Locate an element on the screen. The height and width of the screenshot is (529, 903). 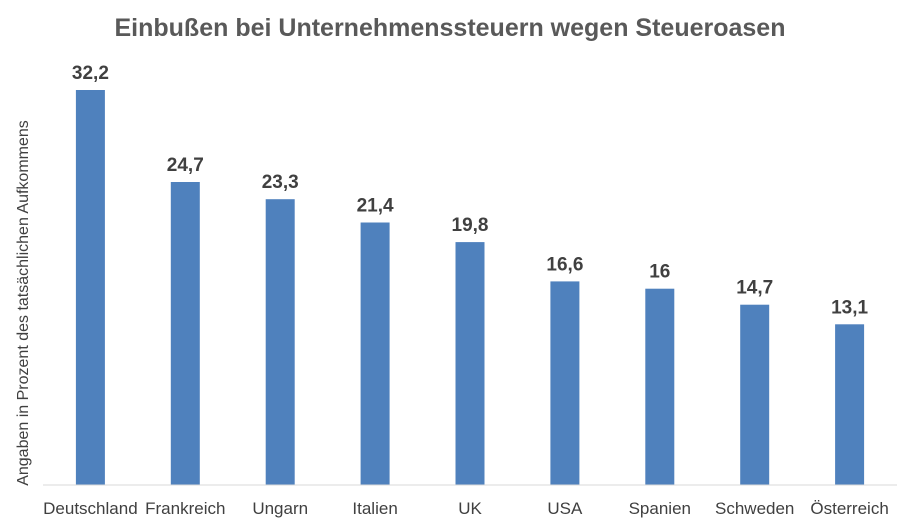
data-label: 14,7 is located at coordinates (754, 288).